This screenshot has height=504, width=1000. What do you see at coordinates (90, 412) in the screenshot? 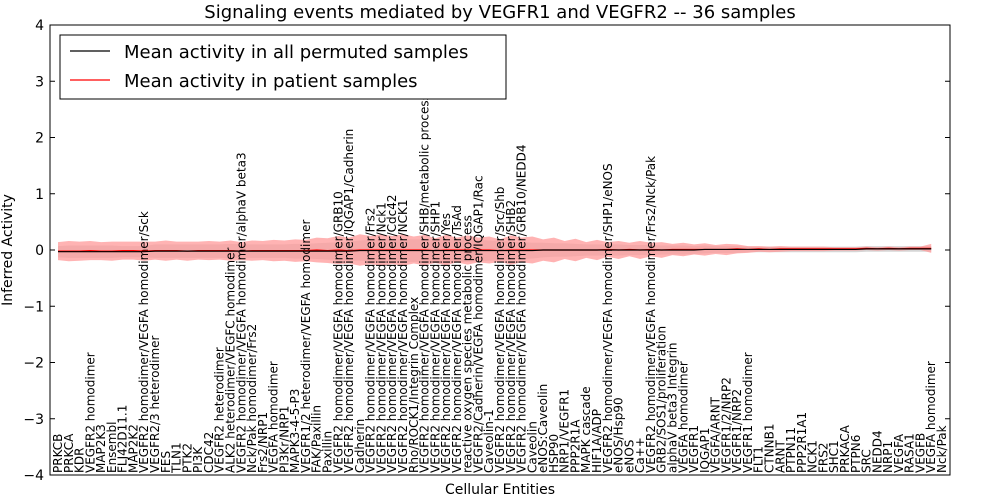
I see `x-tick-label: VEGFR2 homodimer` at bounding box center [90, 412].